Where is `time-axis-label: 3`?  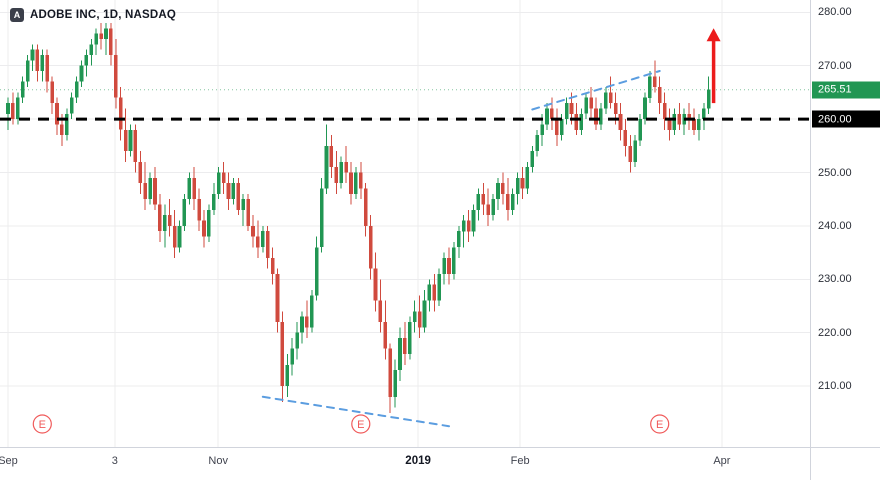
time-axis-label: 3 is located at coordinates (114, 461).